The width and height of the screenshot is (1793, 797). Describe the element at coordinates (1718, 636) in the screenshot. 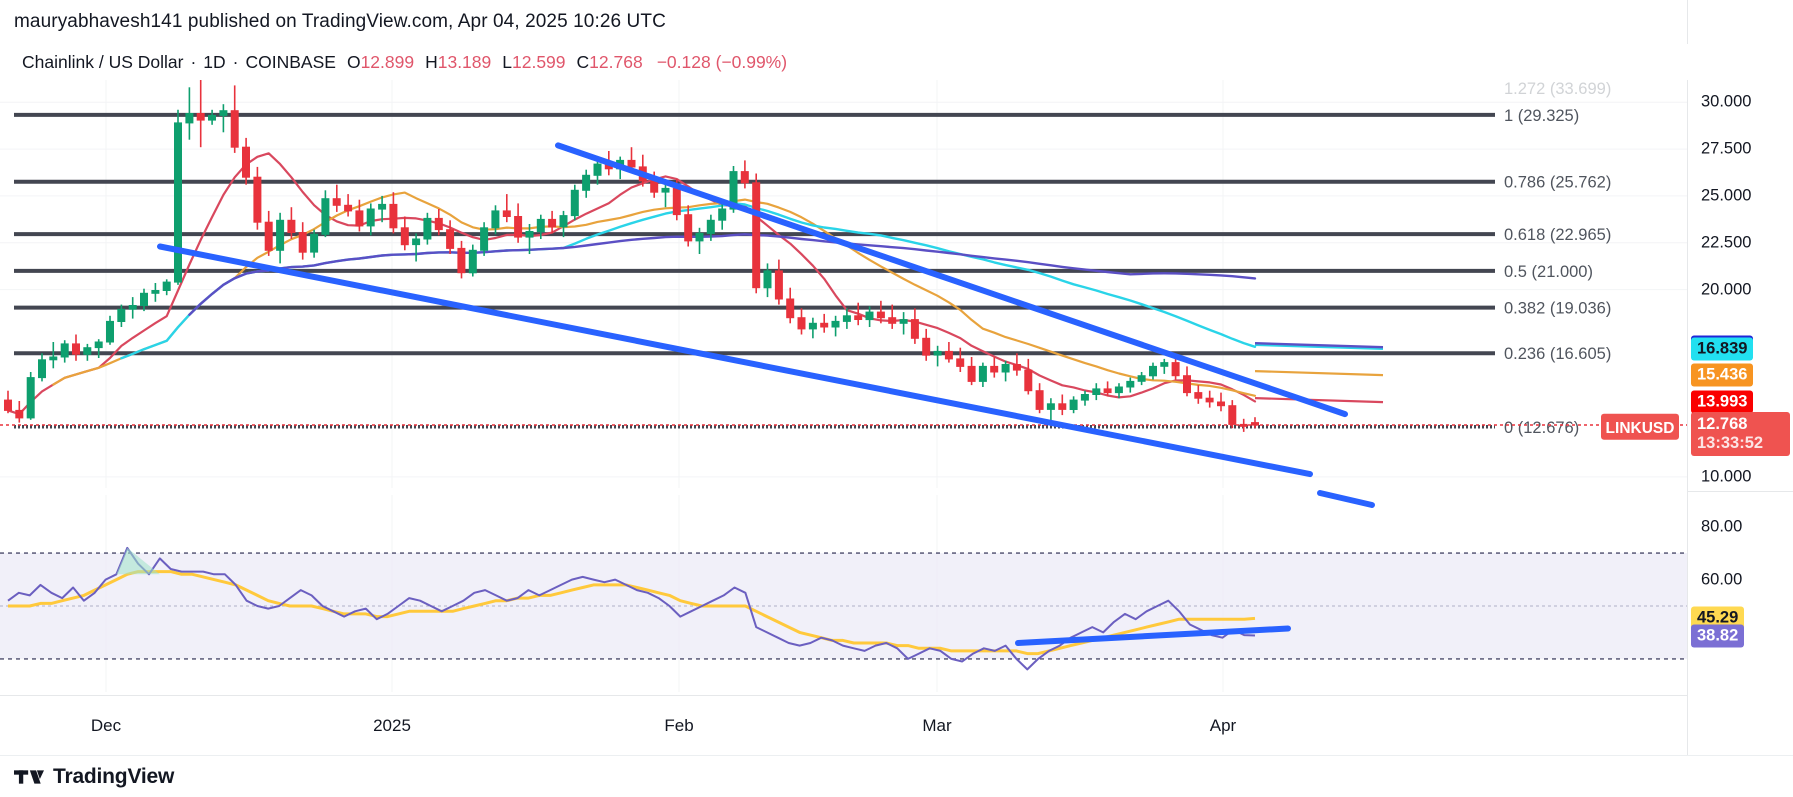

I see `rsi-val-badge: 38.82` at that location.